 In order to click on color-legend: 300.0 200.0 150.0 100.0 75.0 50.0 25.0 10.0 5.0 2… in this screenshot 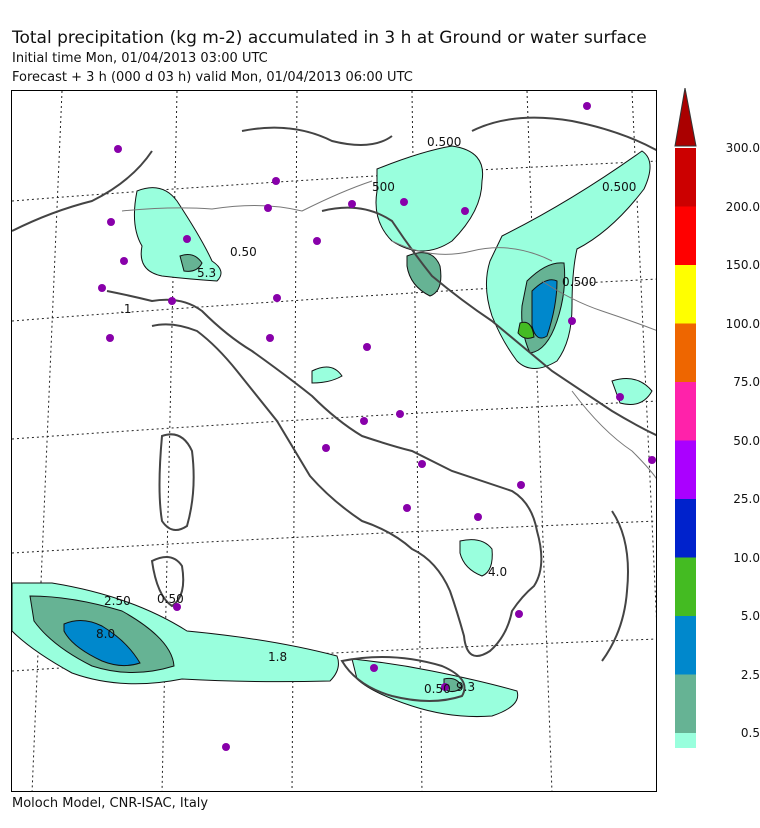, I will do `click(715, 418)`.